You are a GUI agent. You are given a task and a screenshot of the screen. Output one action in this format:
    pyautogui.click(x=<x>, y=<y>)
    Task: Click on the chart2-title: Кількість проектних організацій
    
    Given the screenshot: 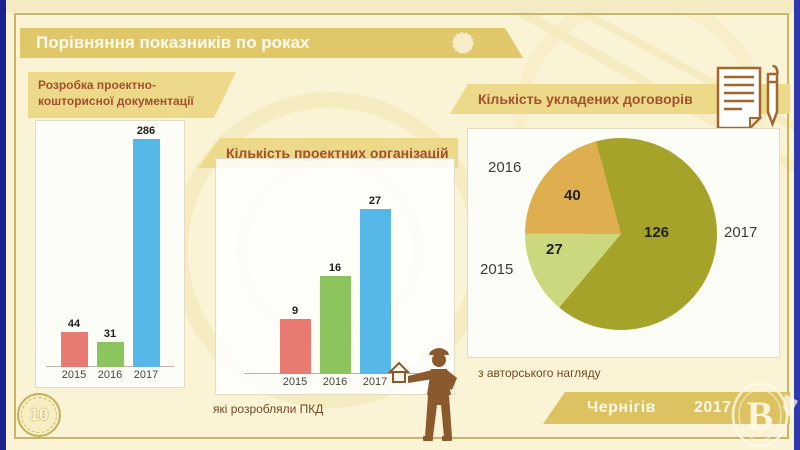 What is the action you would take?
    pyautogui.click(x=328, y=153)
    